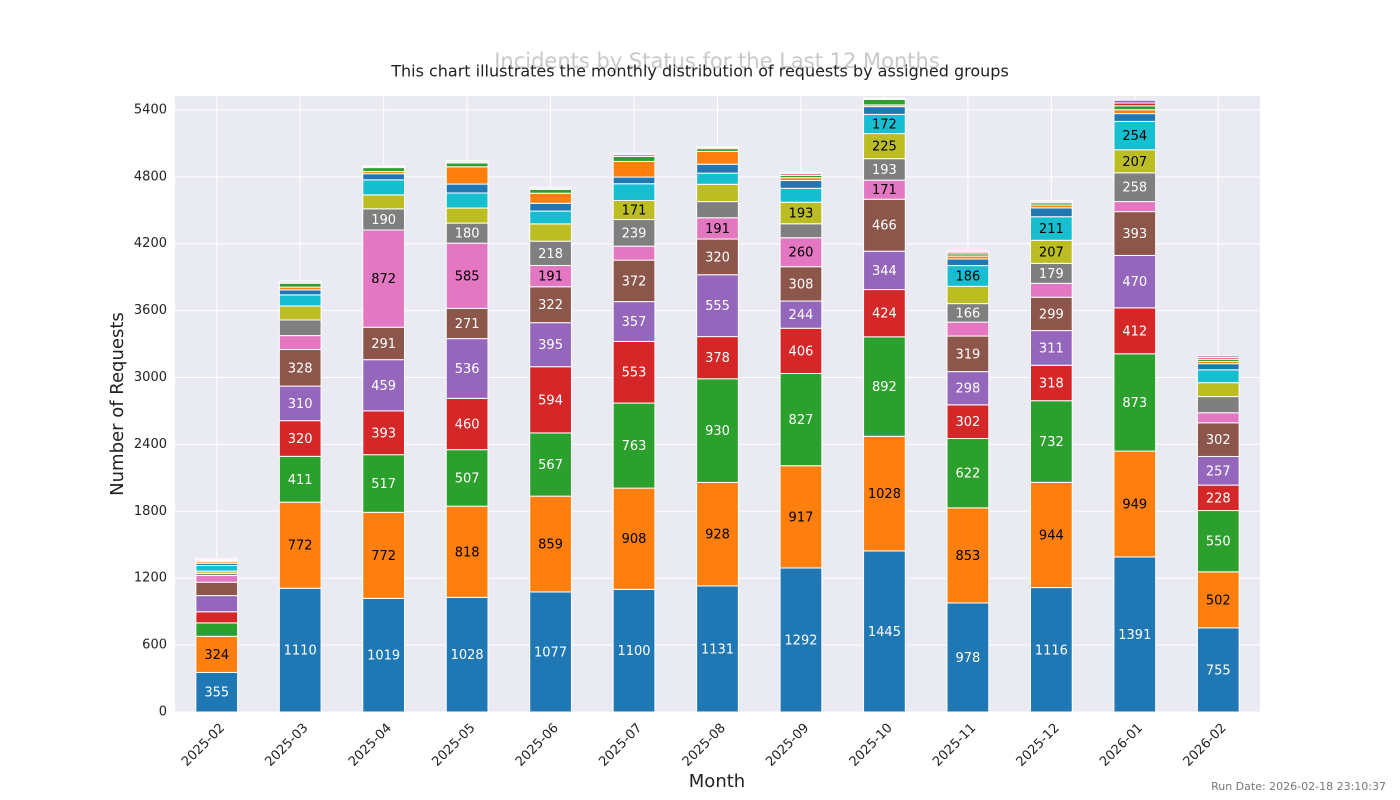 This screenshot has width=1400, height=800. What do you see at coordinates (967, 658) in the screenshot?
I see `data-label: 978` at bounding box center [967, 658].